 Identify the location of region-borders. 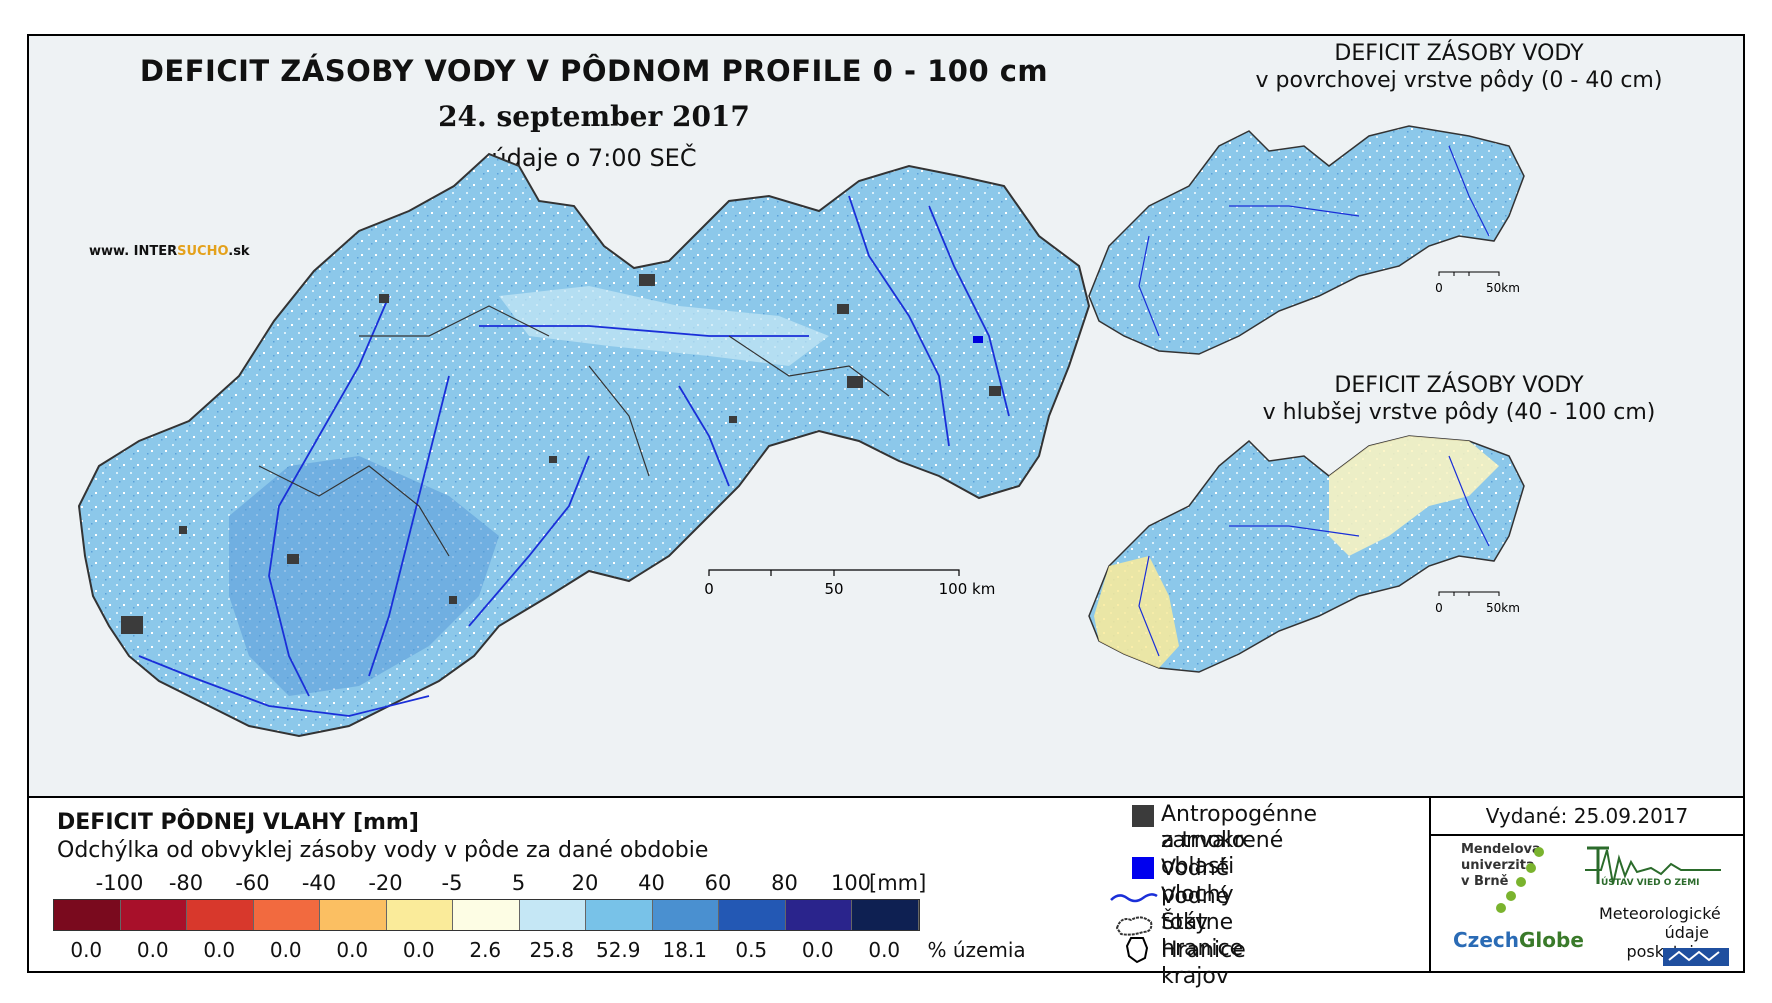
(574, 431).